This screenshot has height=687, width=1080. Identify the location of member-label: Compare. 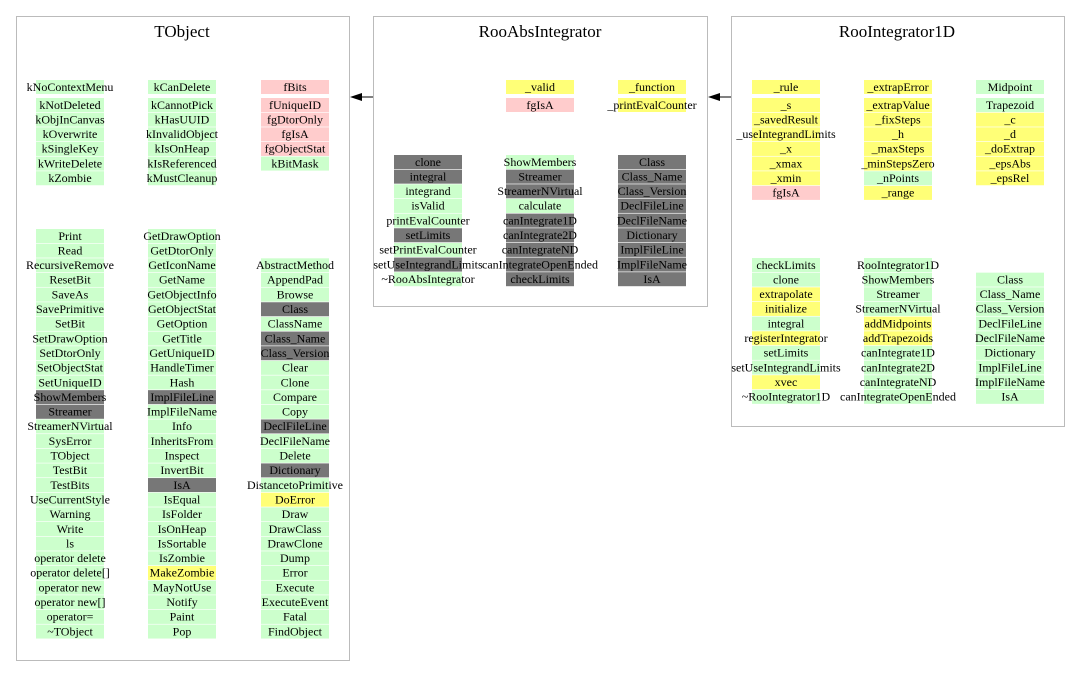
(295, 397).